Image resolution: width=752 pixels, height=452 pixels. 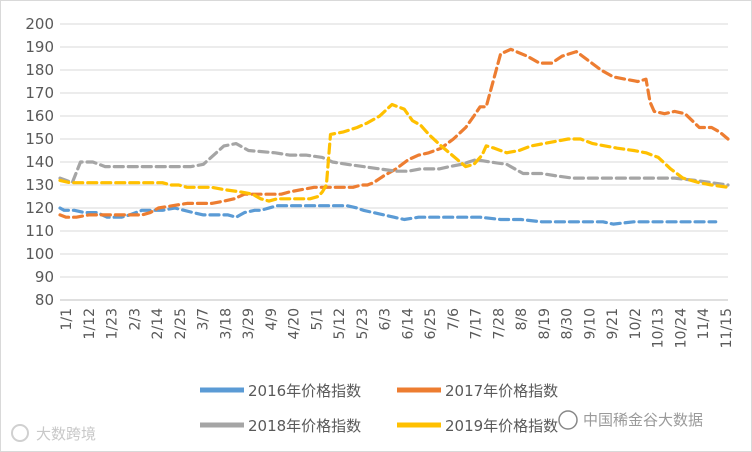 I want to click on legend-label: 2019年价格指数, so click(x=501, y=426).